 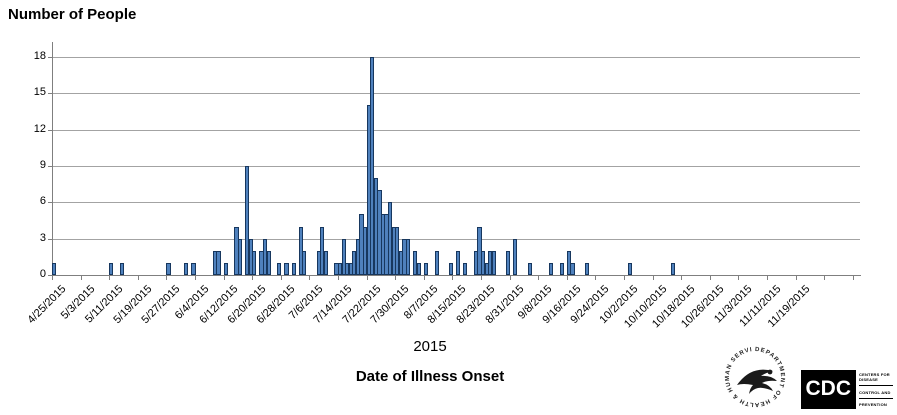 I want to click on bar-7/10/2015, so click(x=325, y=262).